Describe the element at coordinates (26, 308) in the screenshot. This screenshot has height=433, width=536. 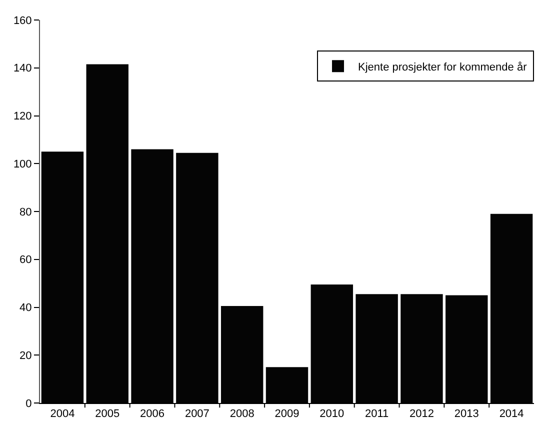
I see `y-tick-label: 40` at that location.